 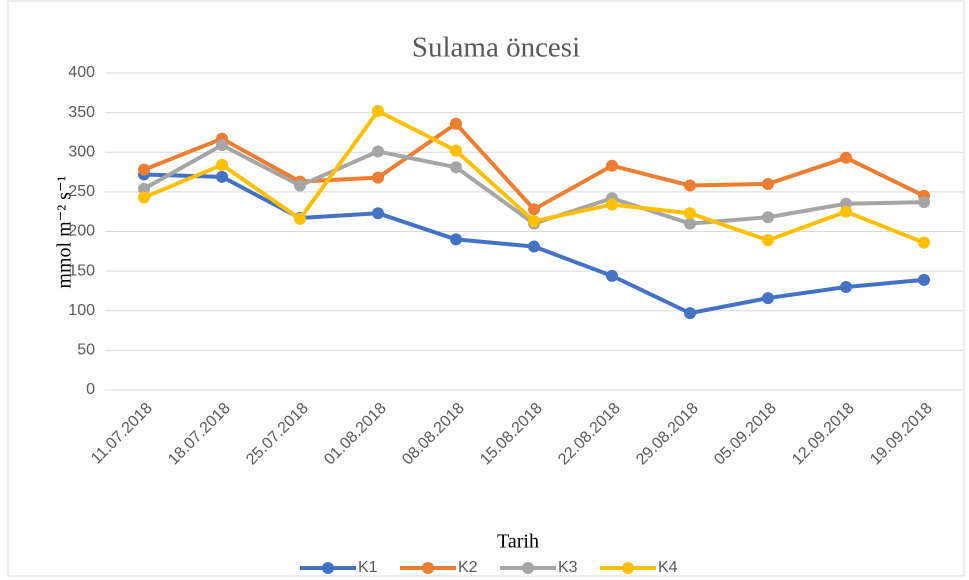 I want to click on y-tick-label: 350, so click(x=81, y=112).